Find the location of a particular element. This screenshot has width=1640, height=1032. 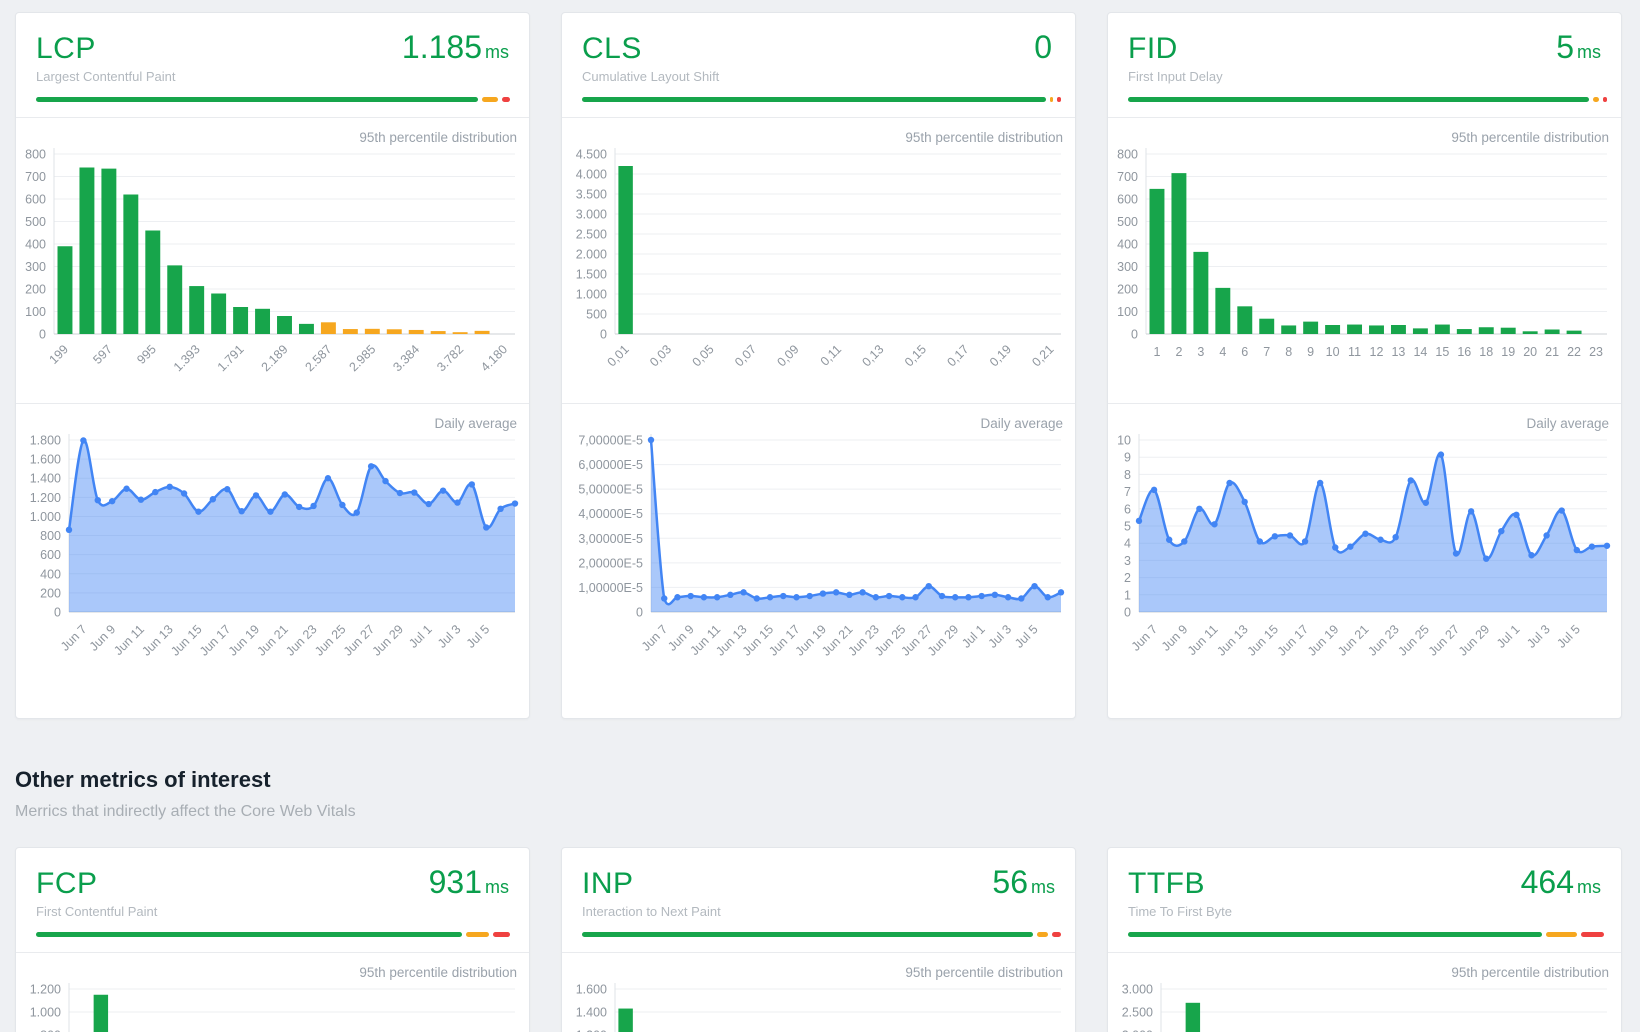

svg-text: 1.000 is located at coordinates (45, 1013).